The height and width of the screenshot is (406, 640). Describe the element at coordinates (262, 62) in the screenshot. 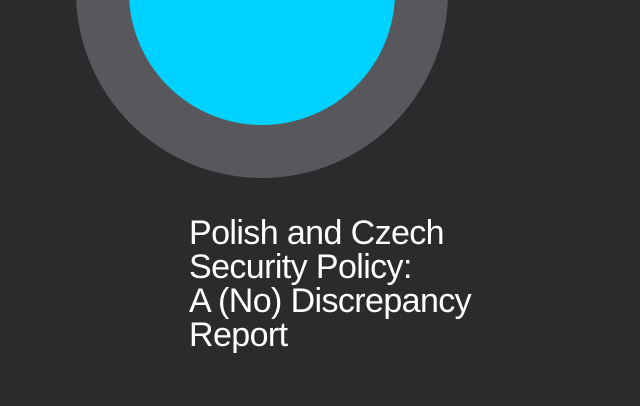

I see `inner-cyan-circle` at that location.